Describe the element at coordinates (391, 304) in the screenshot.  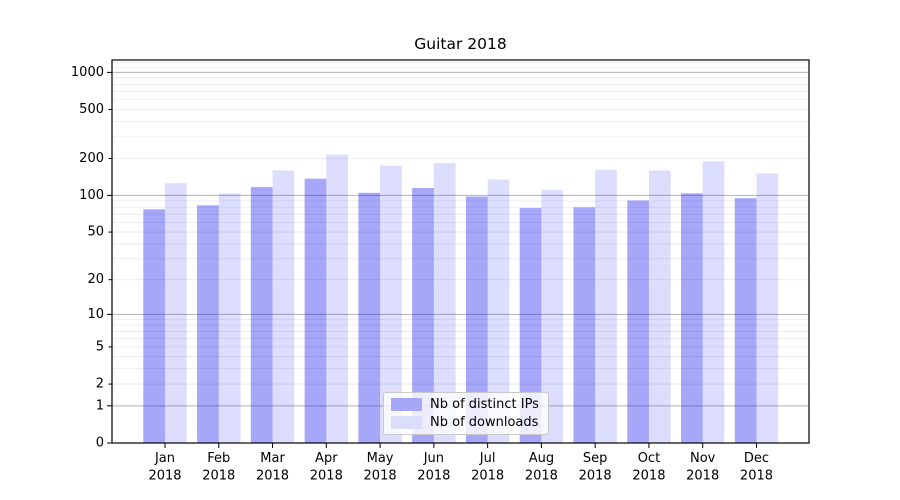
I see `bar-downloads-may` at that location.